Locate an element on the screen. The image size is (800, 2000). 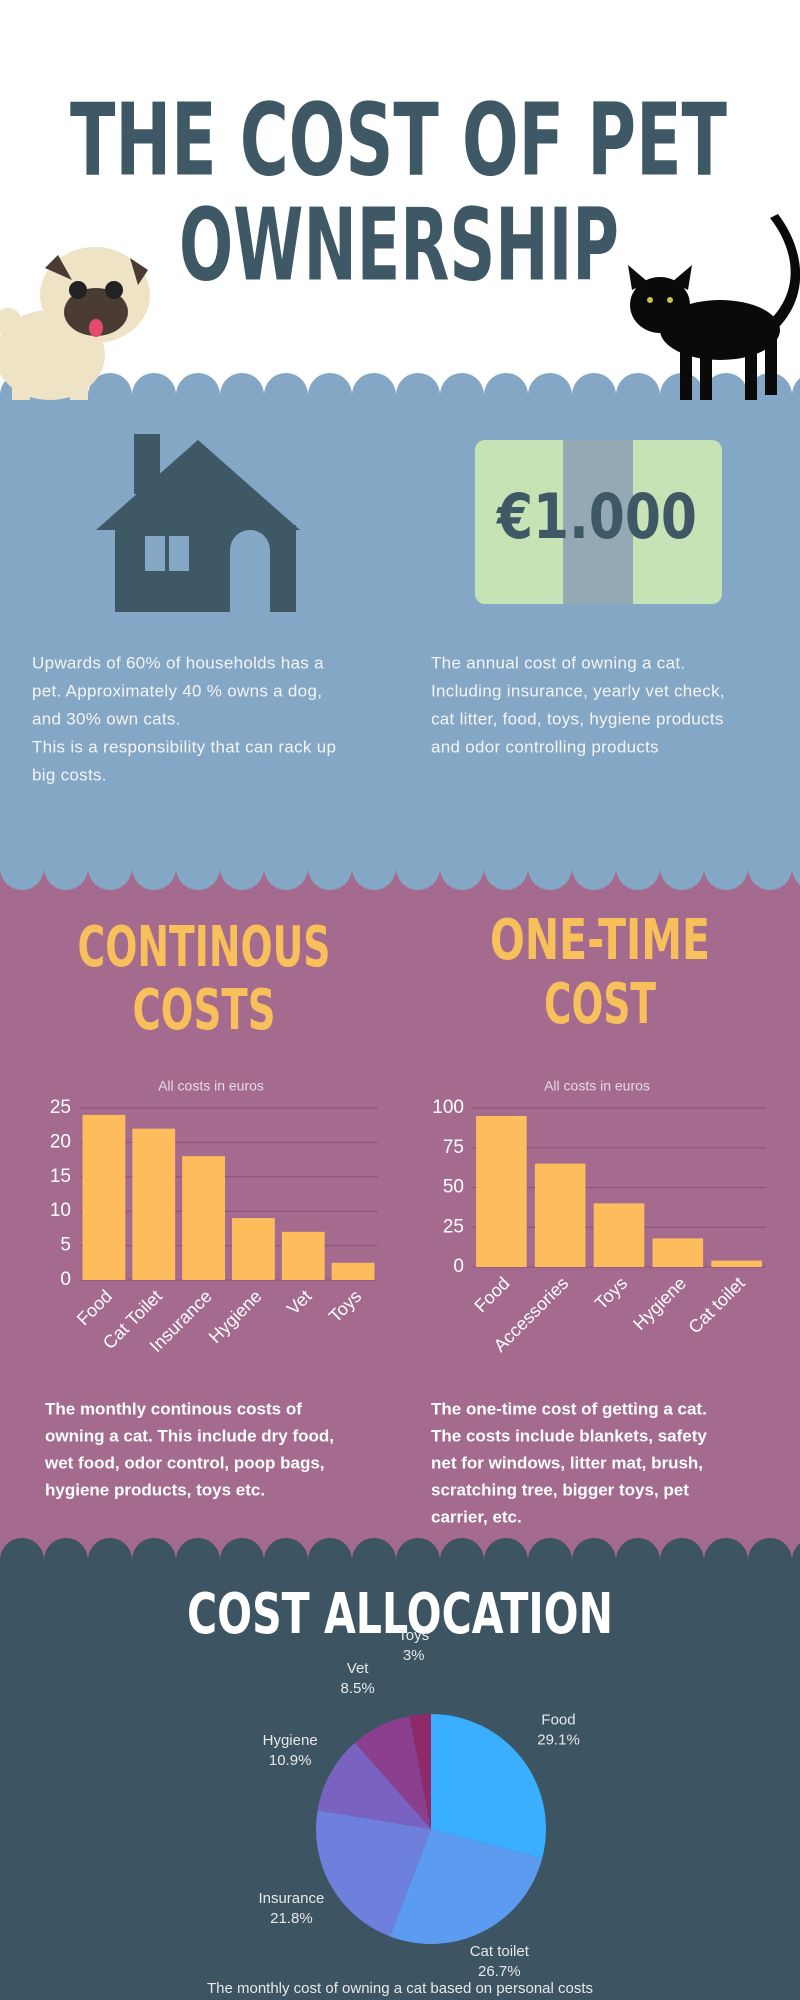
pie-label: Hygiene is located at coordinates (290, 1740).